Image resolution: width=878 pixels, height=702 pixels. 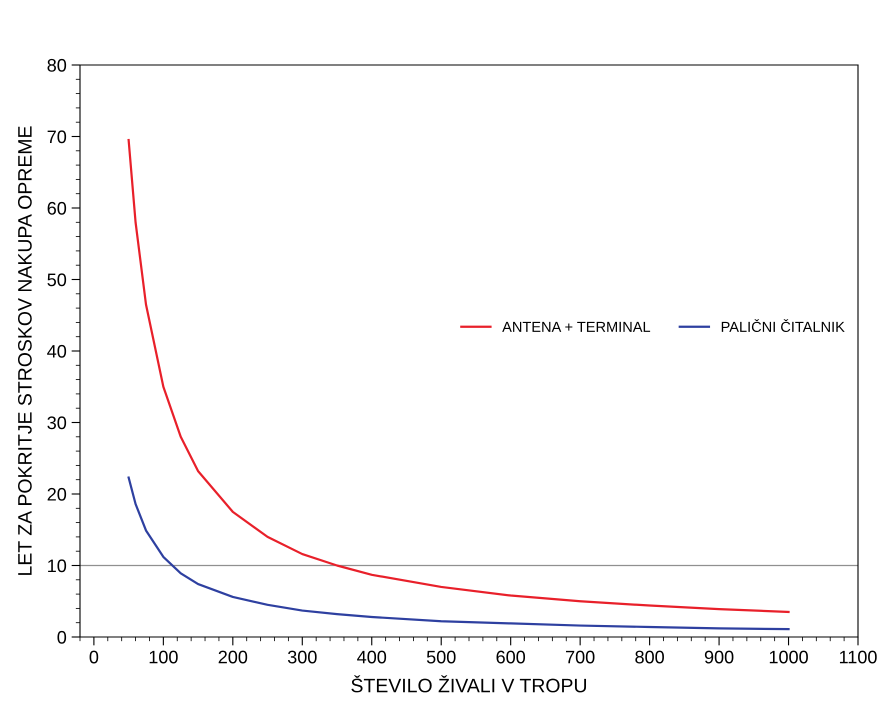 What do you see at coordinates (56, 279) in the screenshot?
I see `y-tick-label: 50` at bounding box center [56, 279].